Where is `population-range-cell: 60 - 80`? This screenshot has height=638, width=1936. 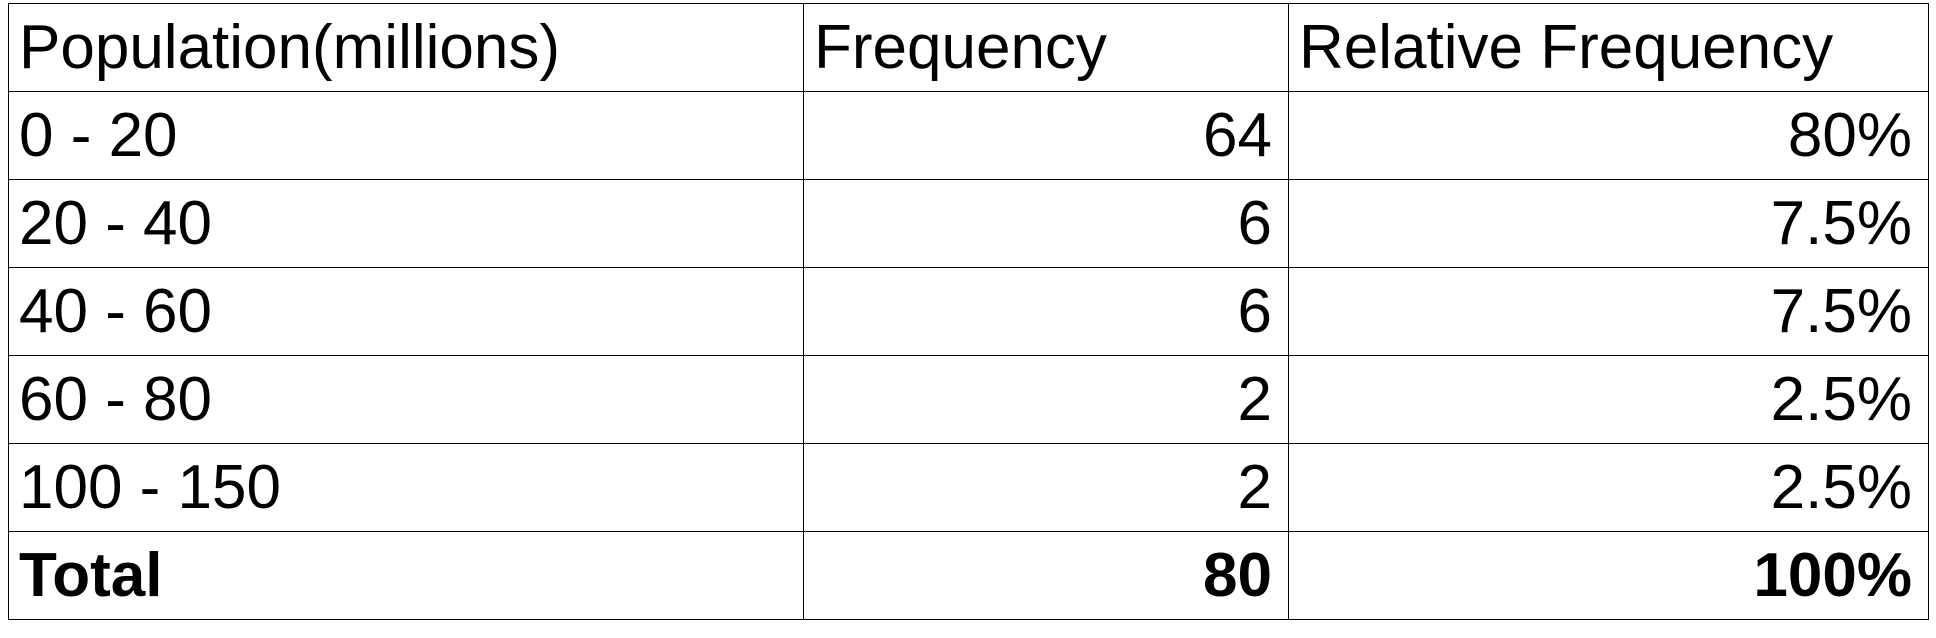 population-range-cell: 60 - 80 is located at coordinates (406, 399).